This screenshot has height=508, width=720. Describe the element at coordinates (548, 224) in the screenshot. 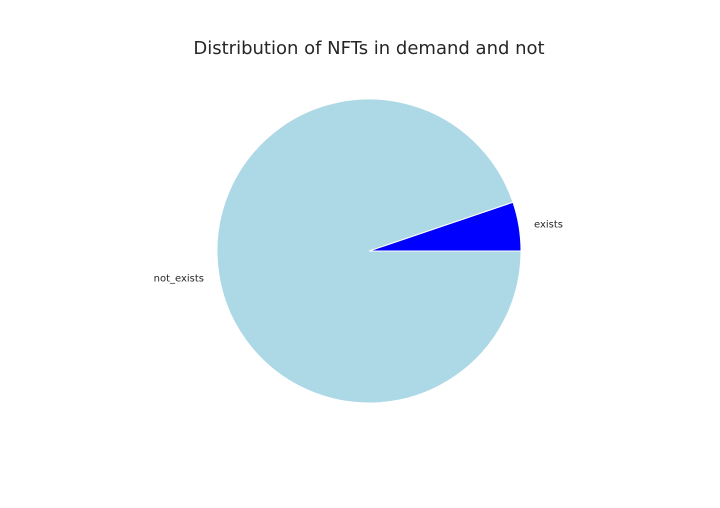

I see `slice-label-exists: exists` at that location.